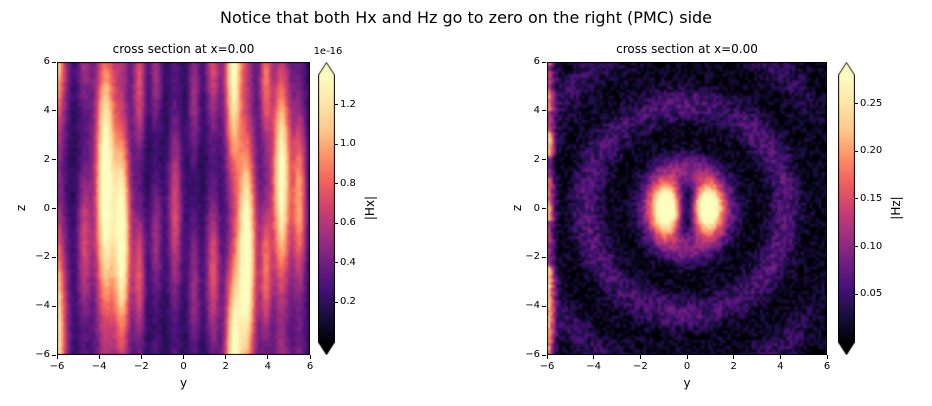 This screenshot has height=406, width=932. What do you see at coordinates (348, 183) in the screenshot?
I see `colorbar-tick-label: 0.8` at bounding box center [348, 183].